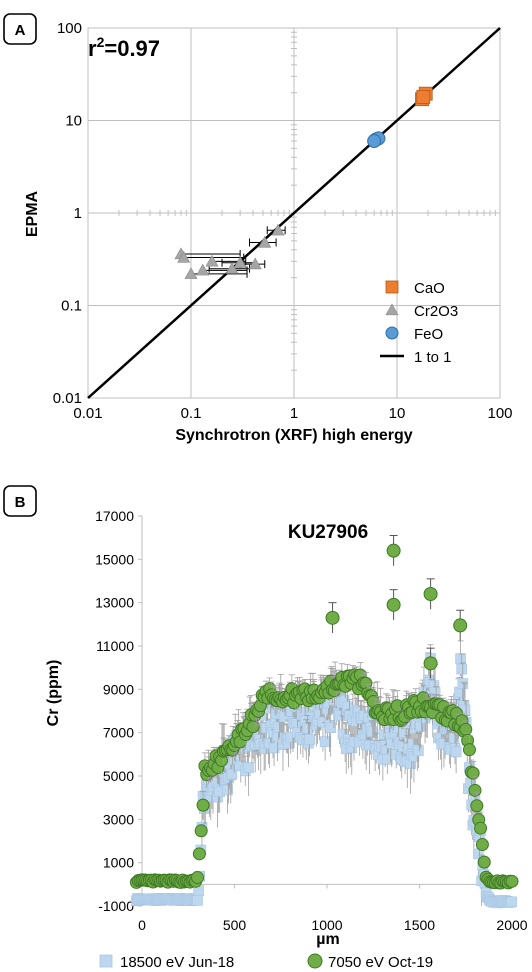 Image resolution: width=532 pixels, height=972 pixels. Describe the element at coordinates (118, 819) in the screenshot. I see `panel-b-y-tick-label: 3000` at that location.